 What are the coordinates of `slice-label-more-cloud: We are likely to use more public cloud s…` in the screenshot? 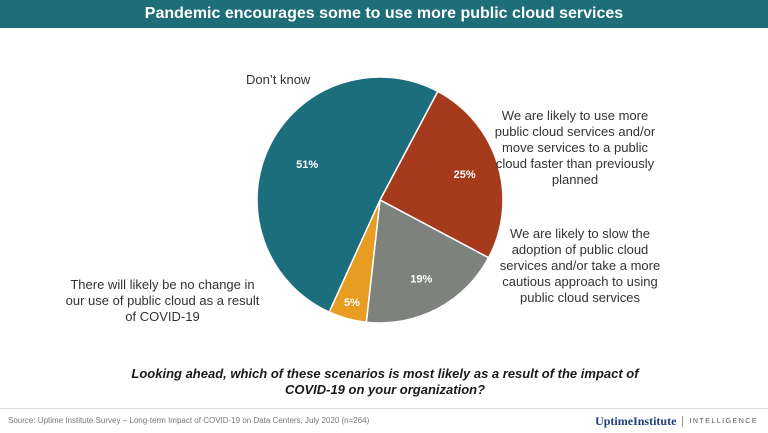 It's located at (575, 147).